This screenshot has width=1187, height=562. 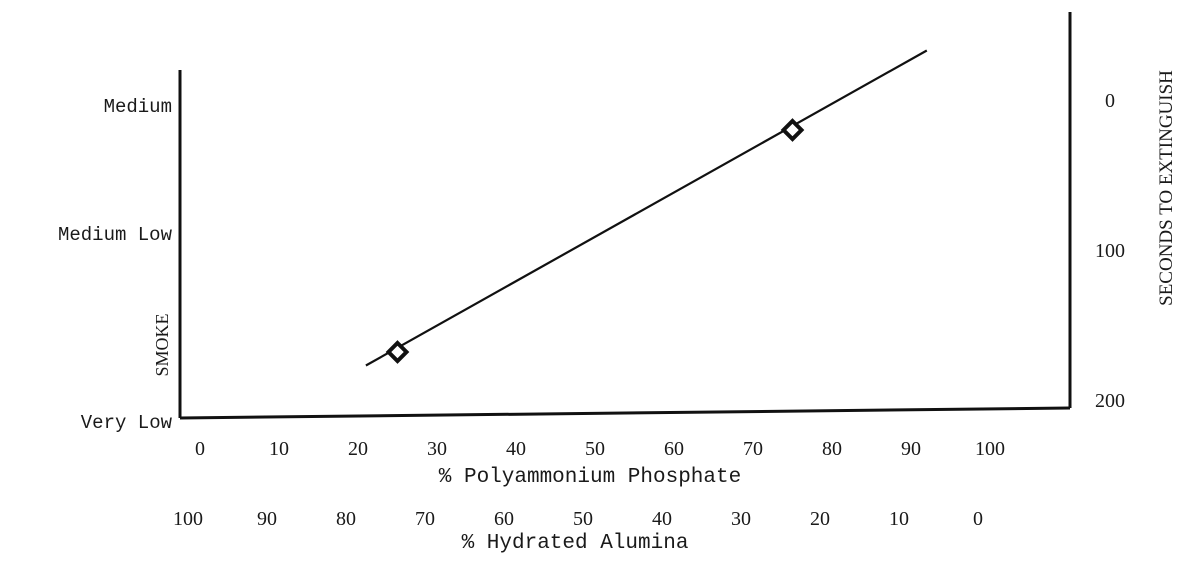 I want to click on x-axis-label-primary: % Polyammonium Phosphate, so click(x=590, y=477).